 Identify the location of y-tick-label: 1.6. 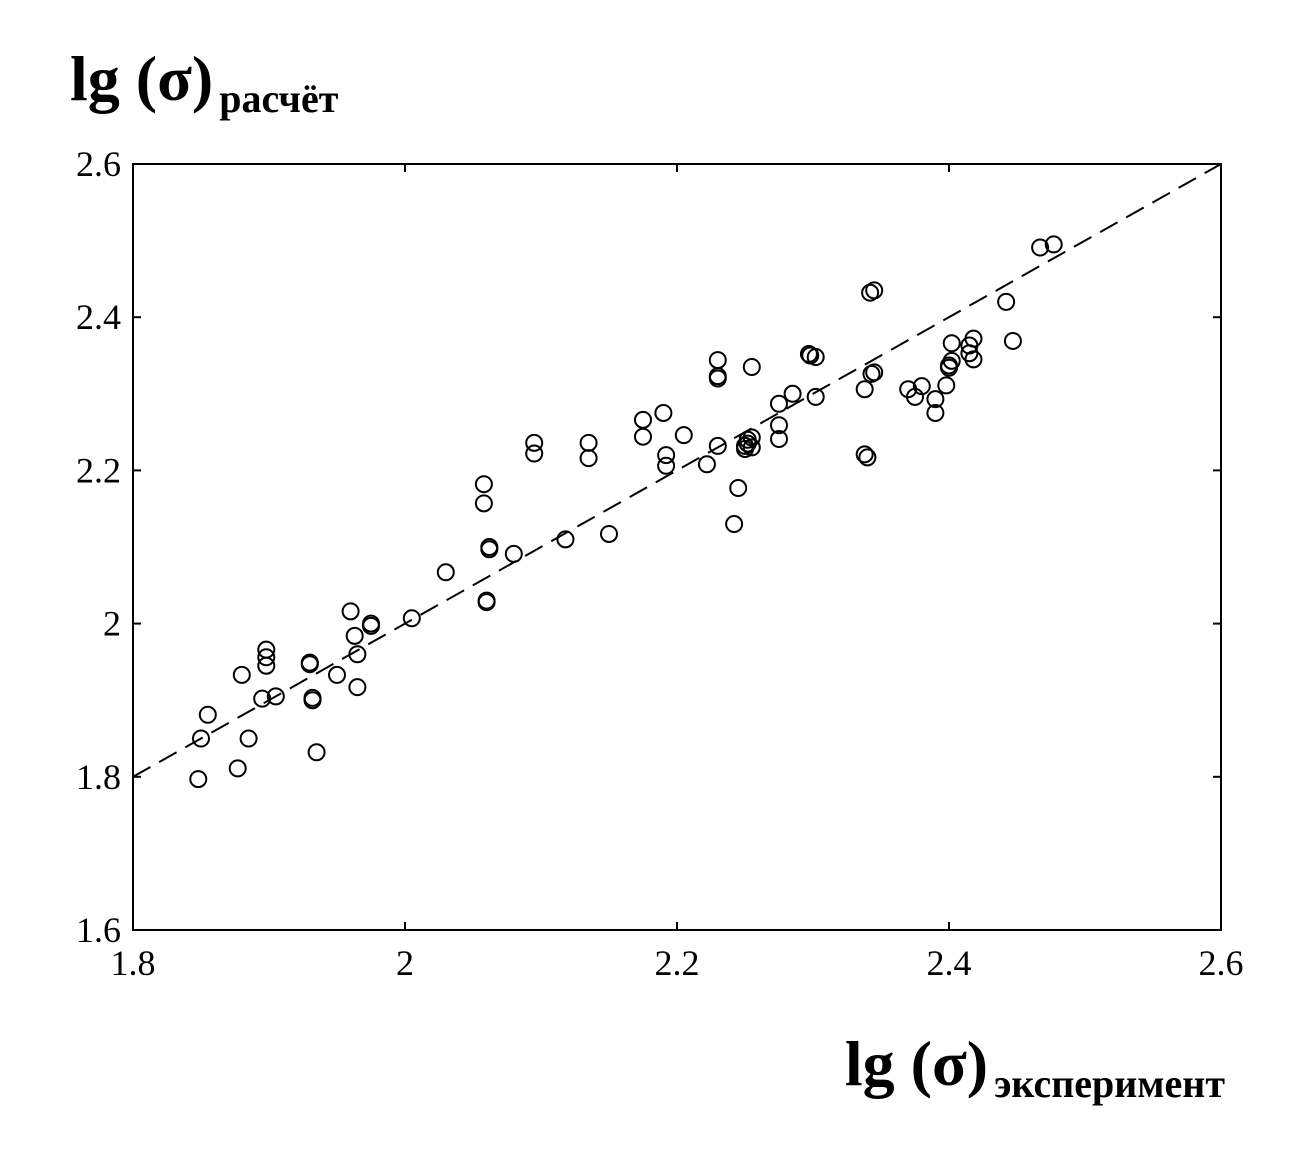
(98, 930).